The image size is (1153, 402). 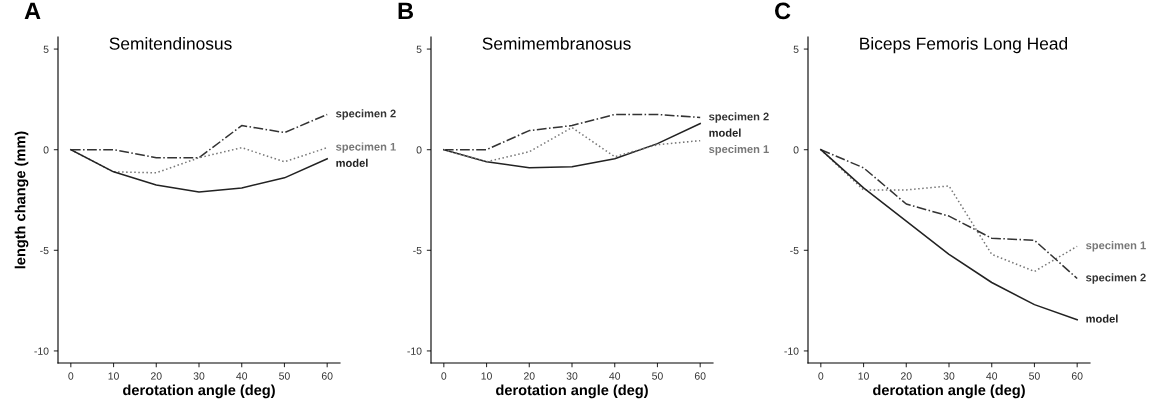 What do you see at coordinates (783, 11) in the screenshot?
I see `text: C` at bounding box center [783, 11].